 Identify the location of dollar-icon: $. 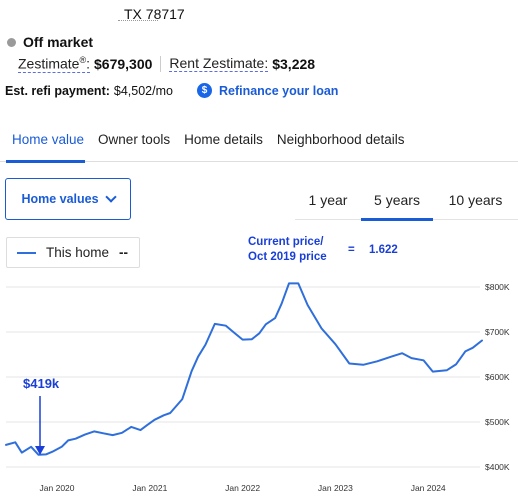
(204, 90).